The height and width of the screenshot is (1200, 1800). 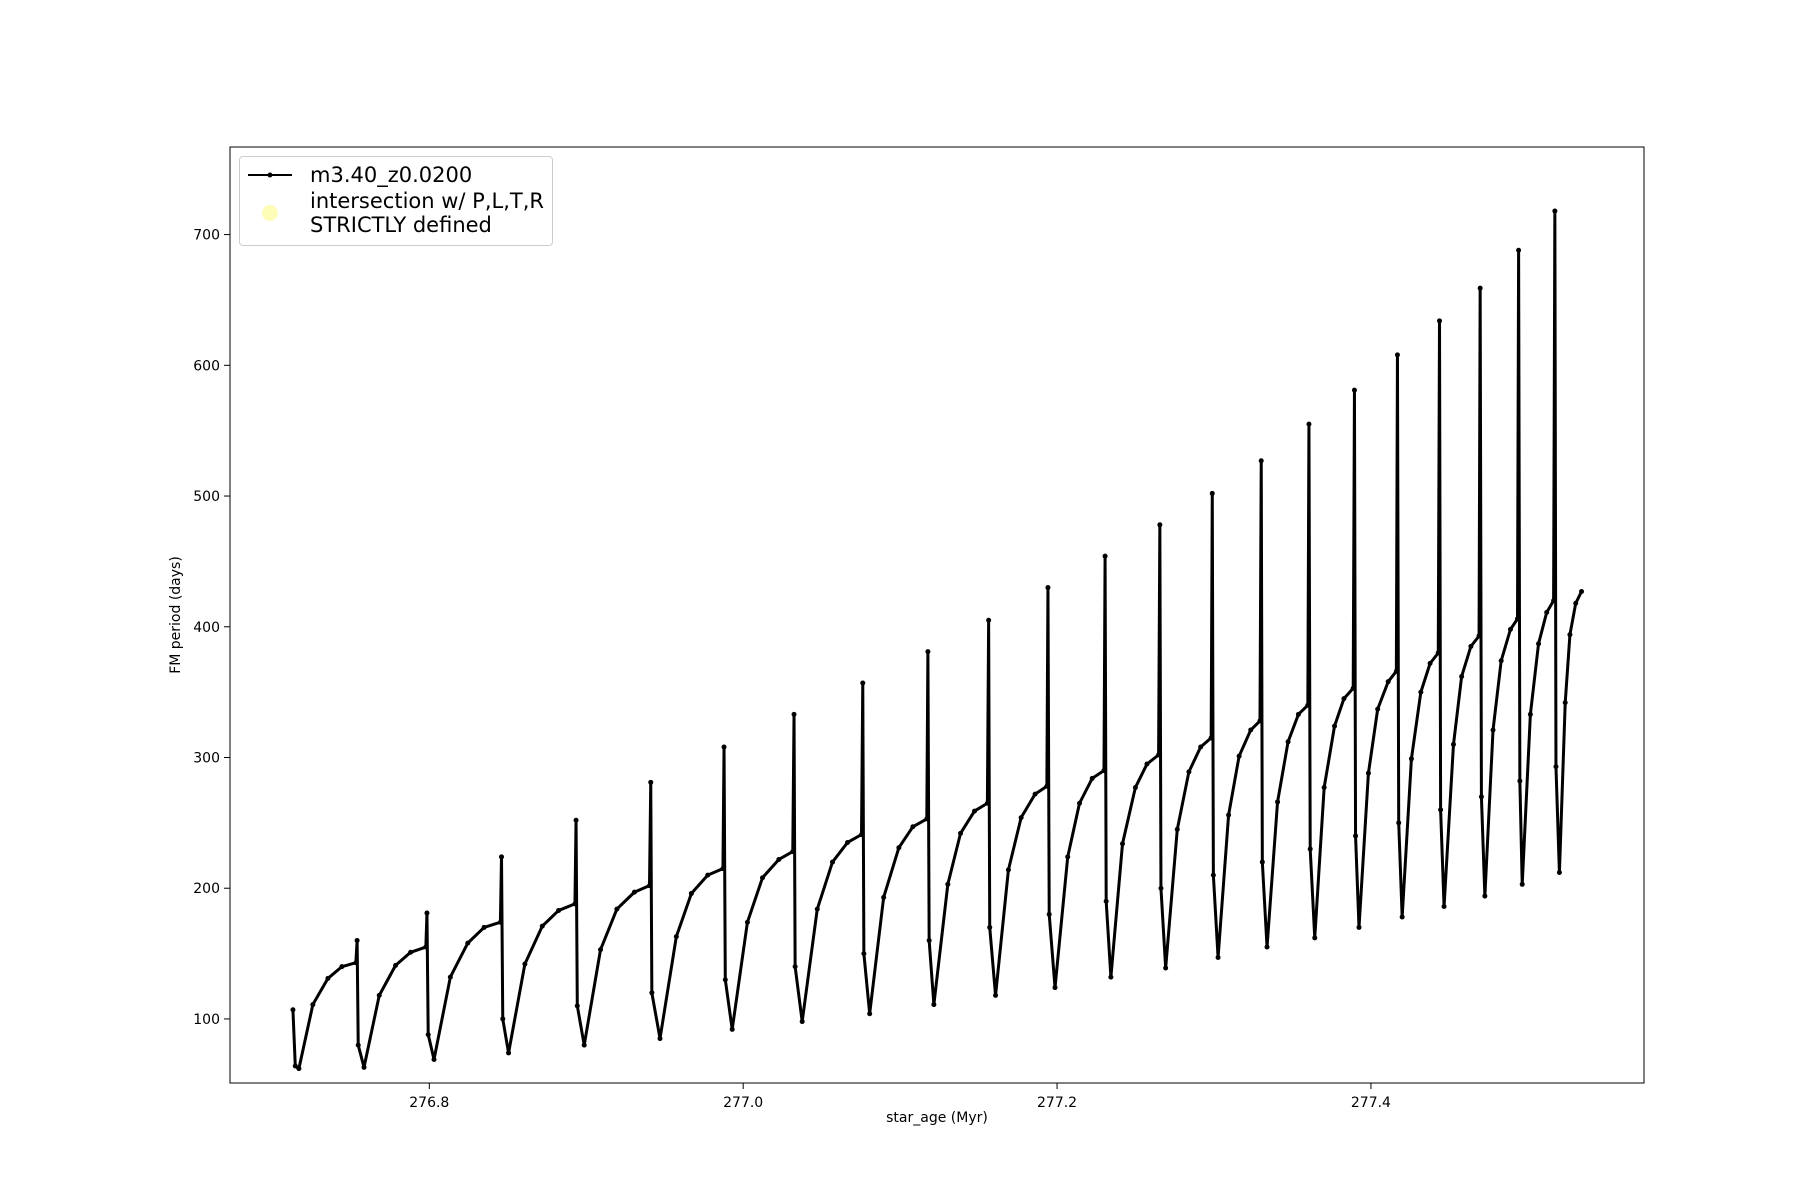 What do you see at coordinates (206, 236) in the screenshot?
I see `y-tick-label: 700` at bounding box center [206, 236].